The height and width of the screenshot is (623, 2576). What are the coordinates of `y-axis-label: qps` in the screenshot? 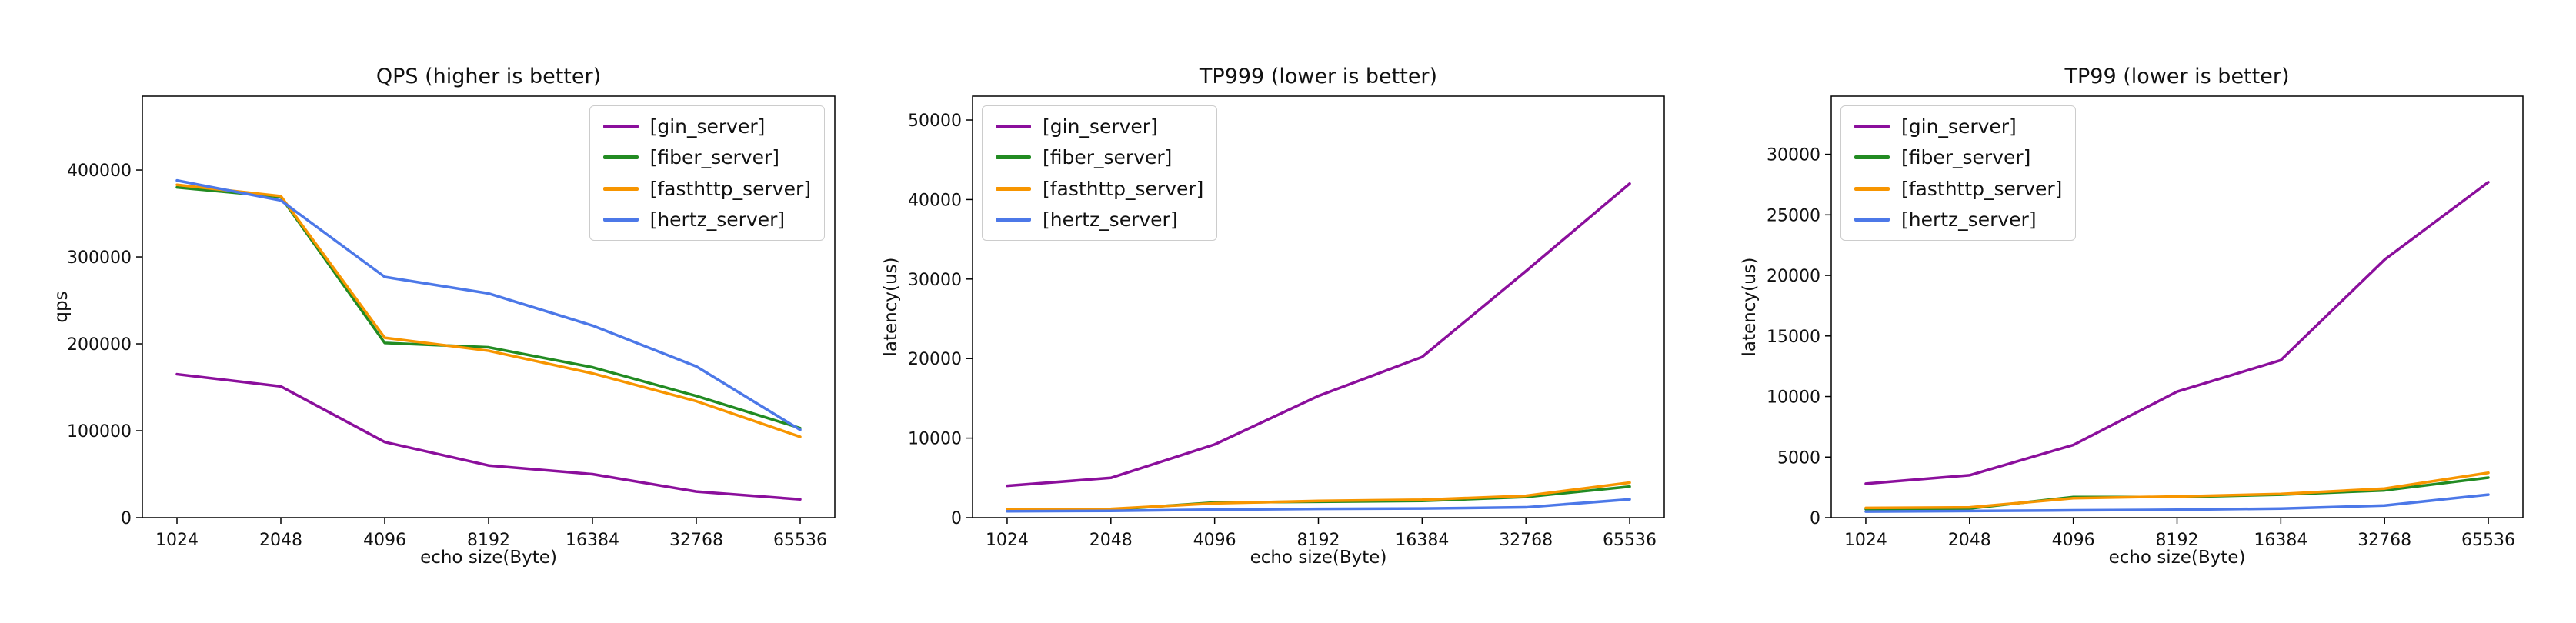 It's located at (62, 307).